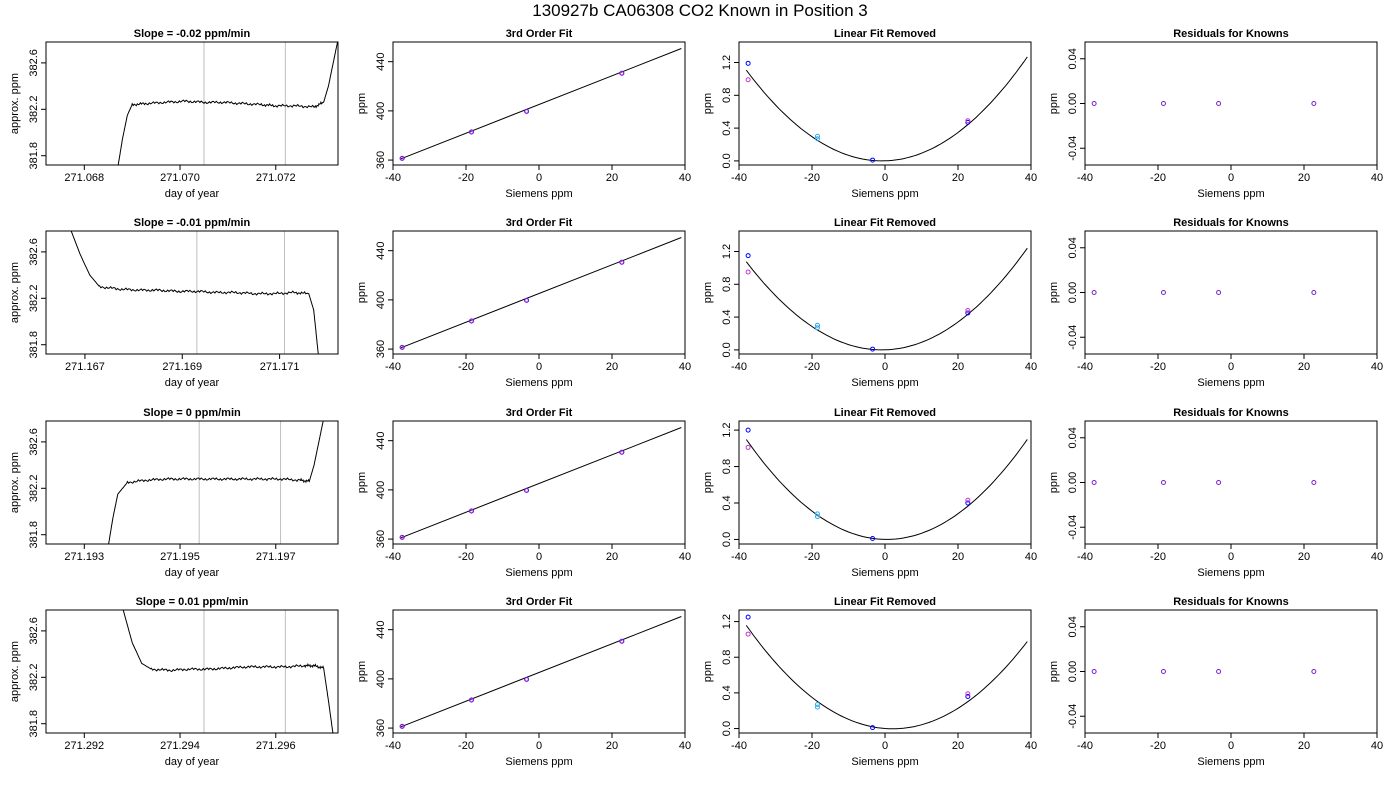 The height and width of the screenshot is (800, 1400). I want to click on y-tick-label: 0.0, so click(727, 728).